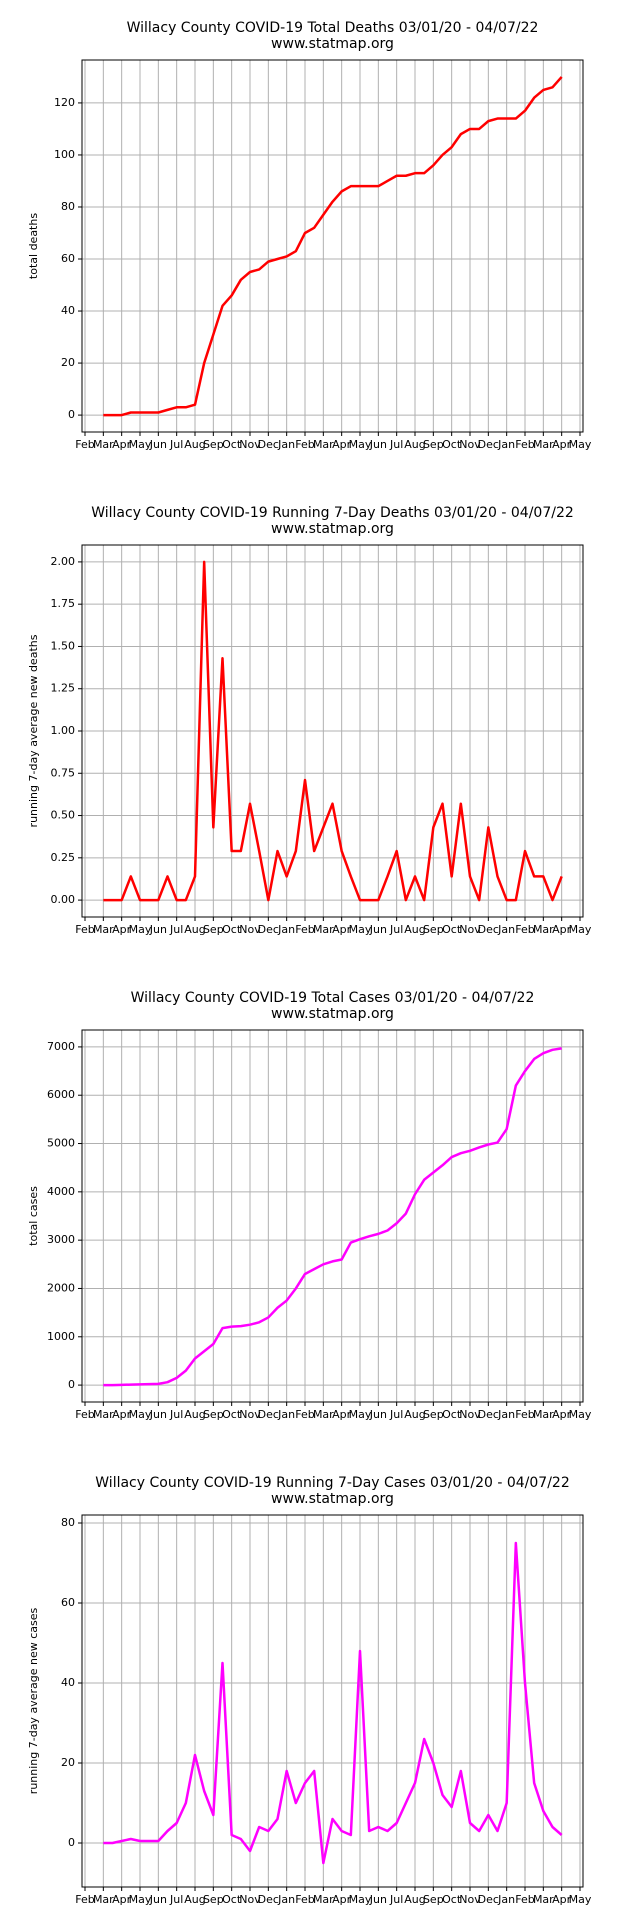 The image size is (640, 1920). Describe the element at coordinates (63, 857) in the screenshot. I see `y-tick-label: 0.25` at that location.